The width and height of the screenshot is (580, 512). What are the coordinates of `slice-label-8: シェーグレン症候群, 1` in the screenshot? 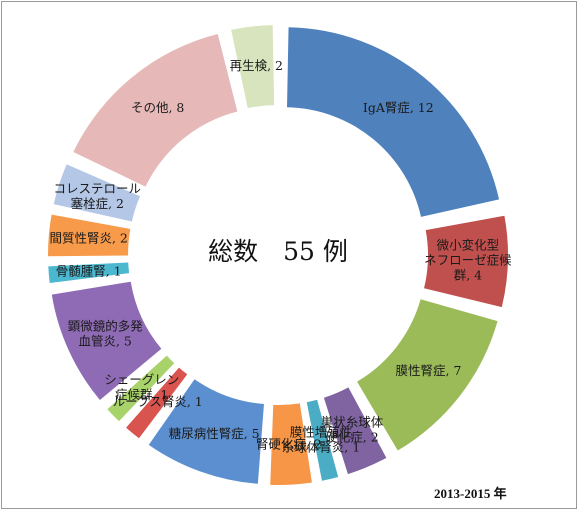 It's located at (141, 387).